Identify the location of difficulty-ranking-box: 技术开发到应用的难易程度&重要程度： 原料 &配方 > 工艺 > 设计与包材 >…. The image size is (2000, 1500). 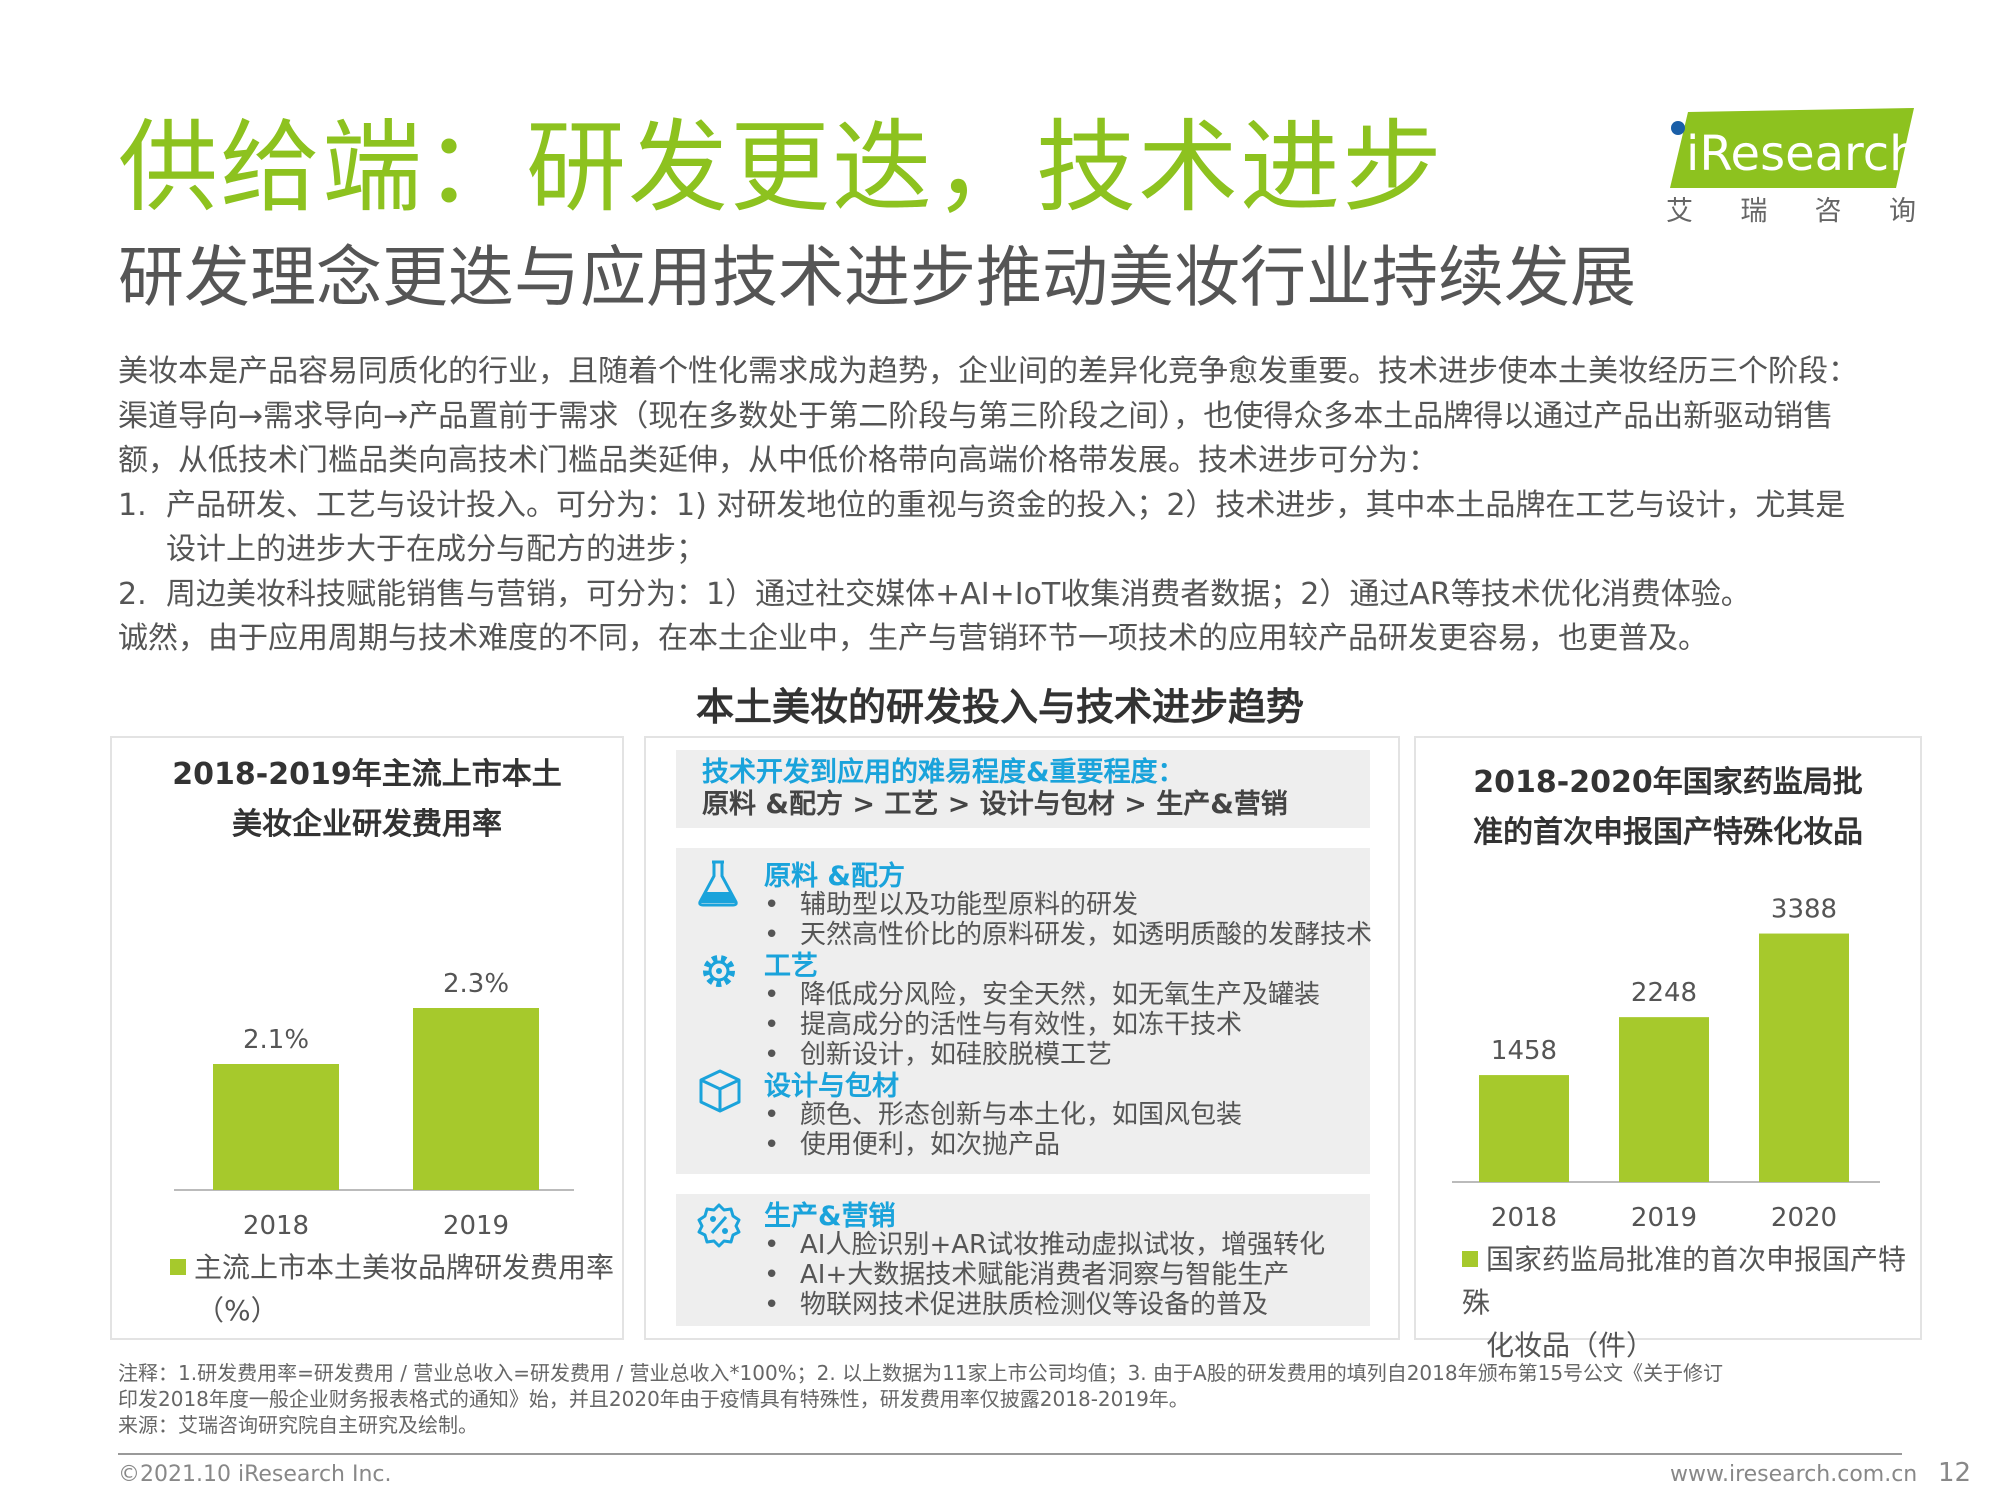
(1023, 789).